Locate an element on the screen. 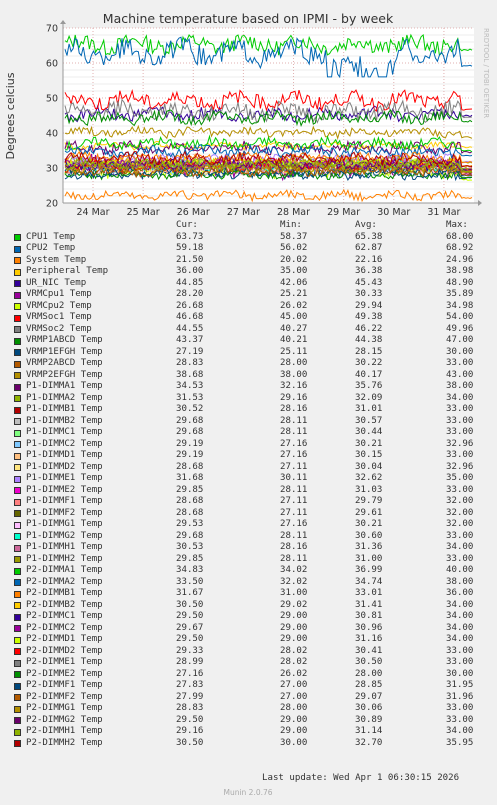  legend-row: P2-DIMMB2 Temp 30.50 29.02 31.41 34.00 is located at coordinates (254, 606).